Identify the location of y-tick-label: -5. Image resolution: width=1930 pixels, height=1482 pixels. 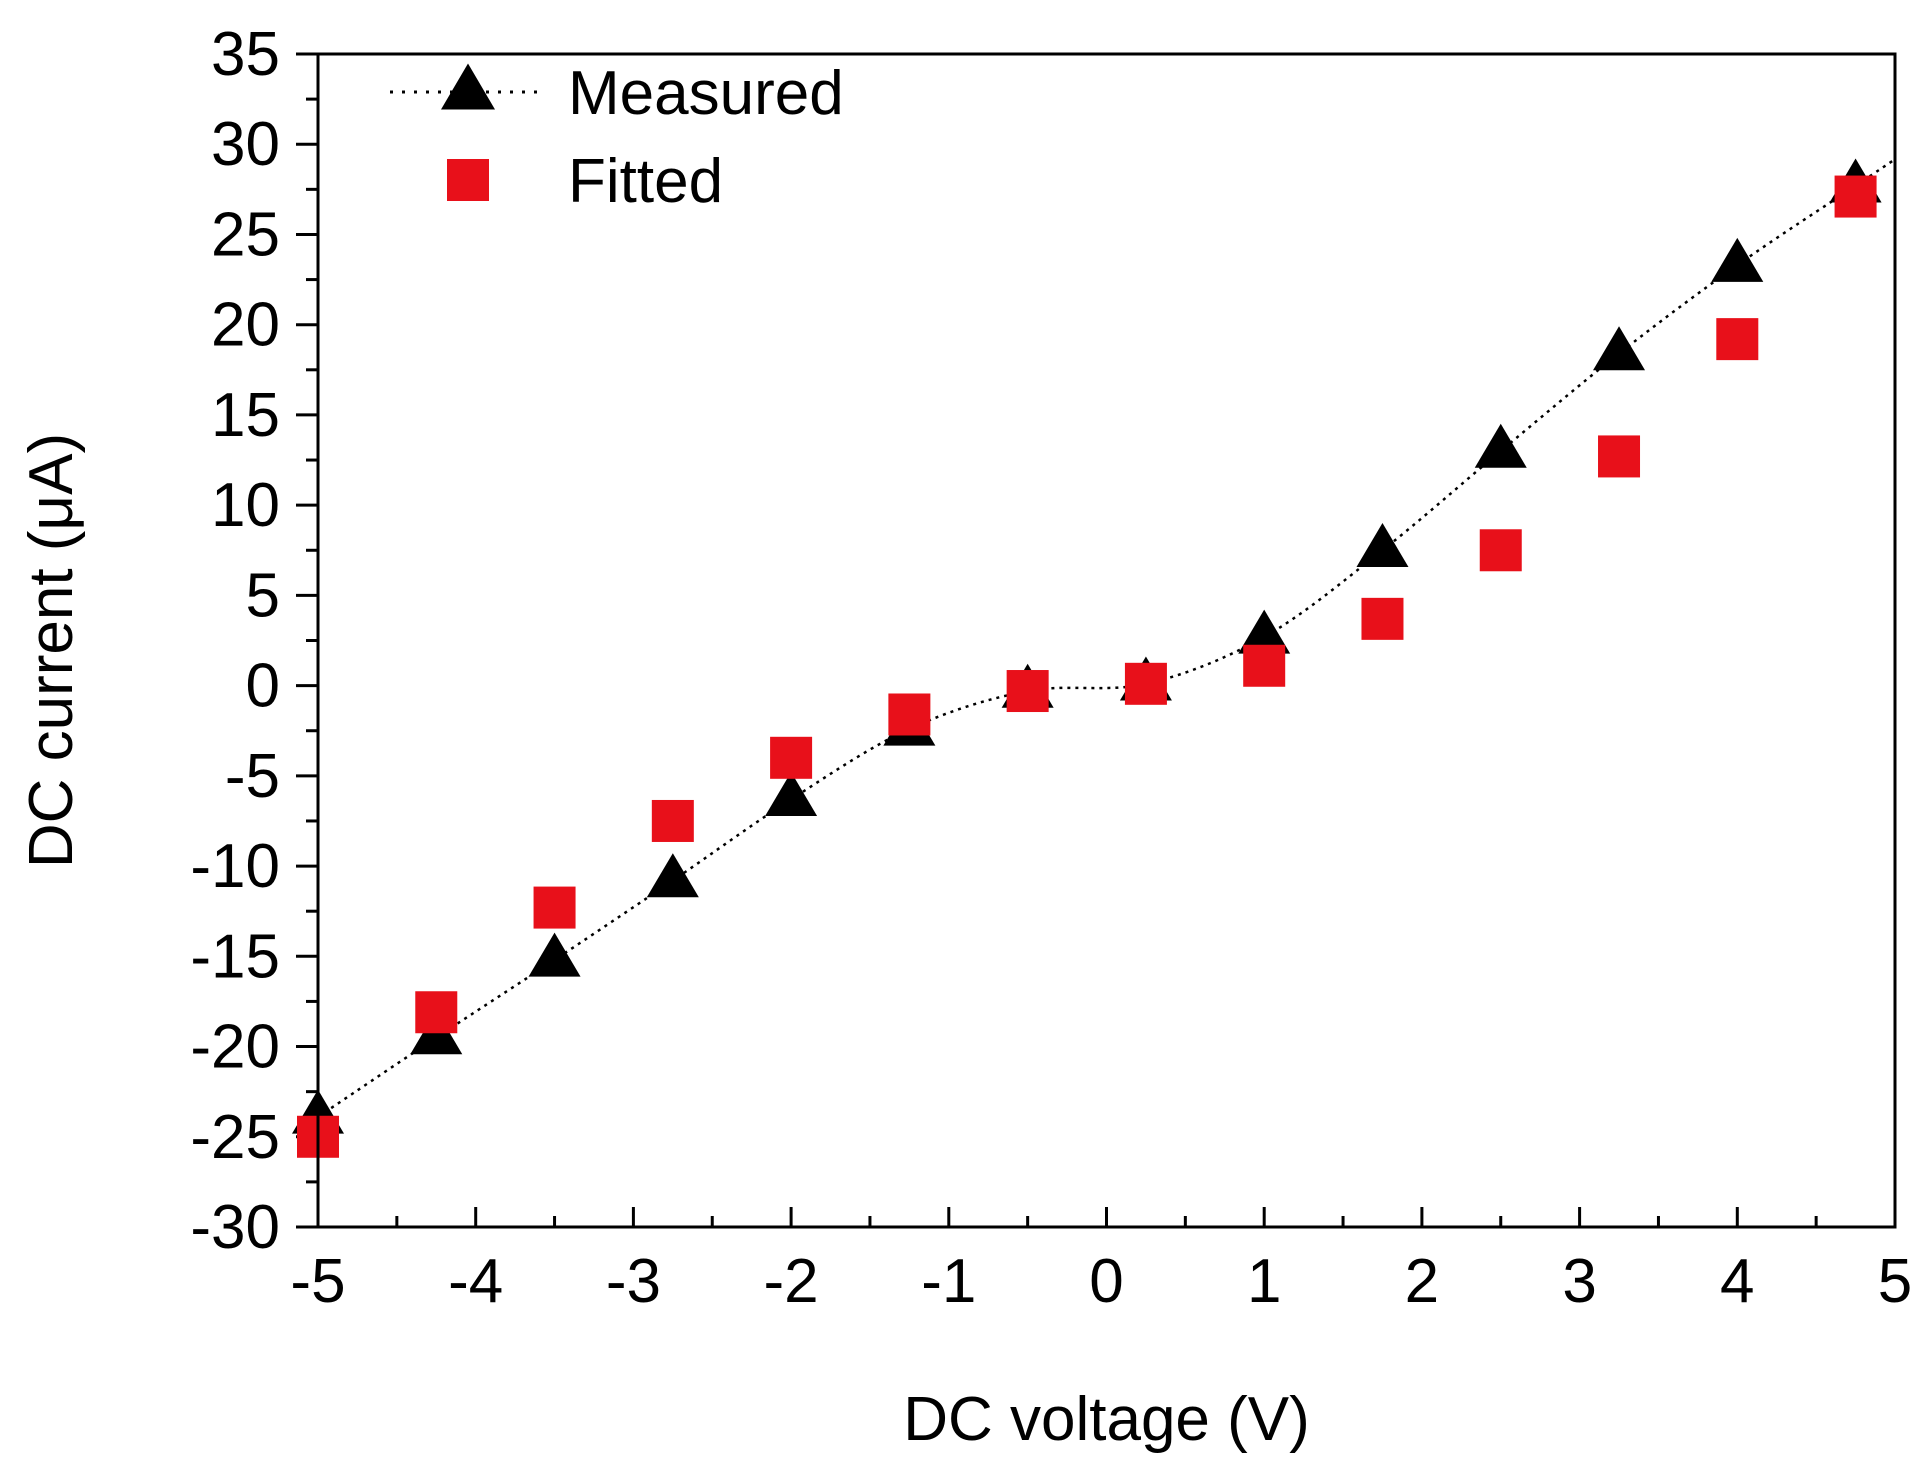
(252, 776).